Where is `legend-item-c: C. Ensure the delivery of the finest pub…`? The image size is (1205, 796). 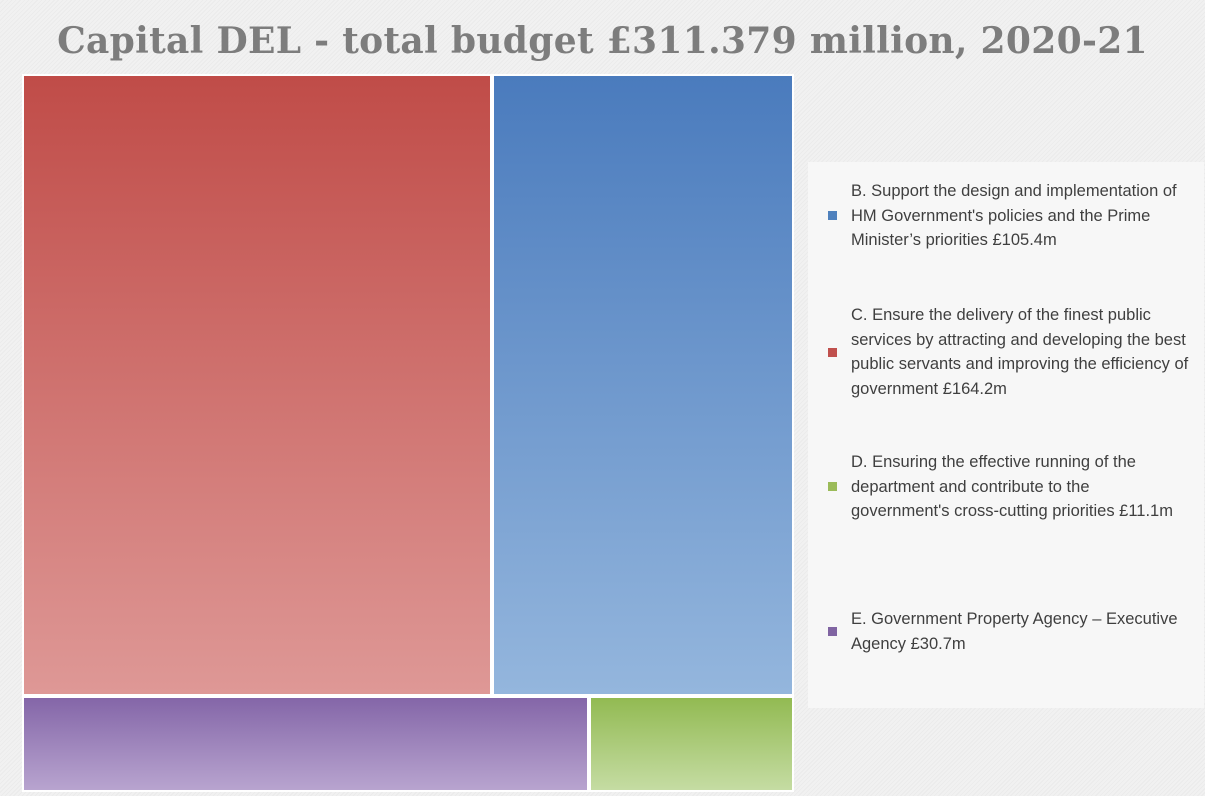 legend-item-c: C. Ensure the delivery of the finest pub… is located at coordinates (1014, 352).